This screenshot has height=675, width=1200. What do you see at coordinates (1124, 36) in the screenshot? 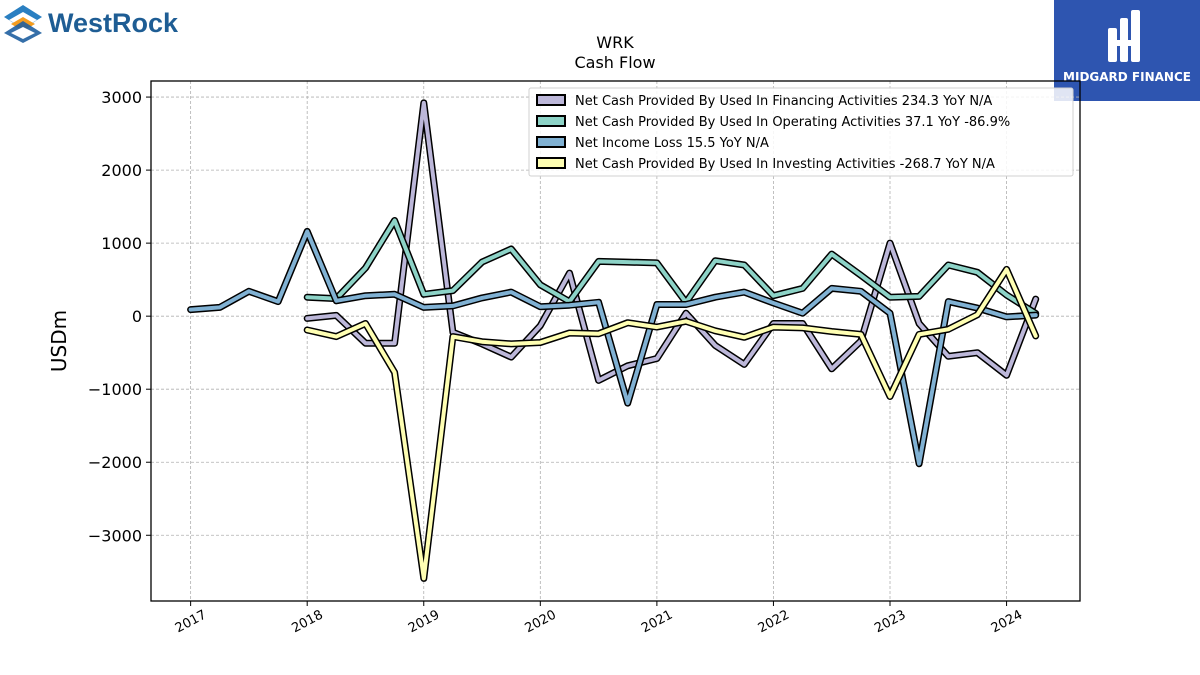
I see `midgard-finance-logo-mark` at bounding box center [1124, 36].